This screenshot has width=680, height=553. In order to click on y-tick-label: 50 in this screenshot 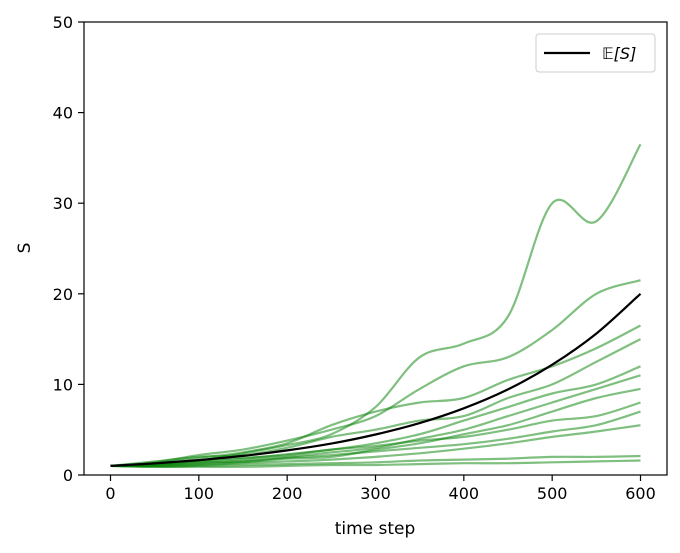, I will do `click(63, 22)`.